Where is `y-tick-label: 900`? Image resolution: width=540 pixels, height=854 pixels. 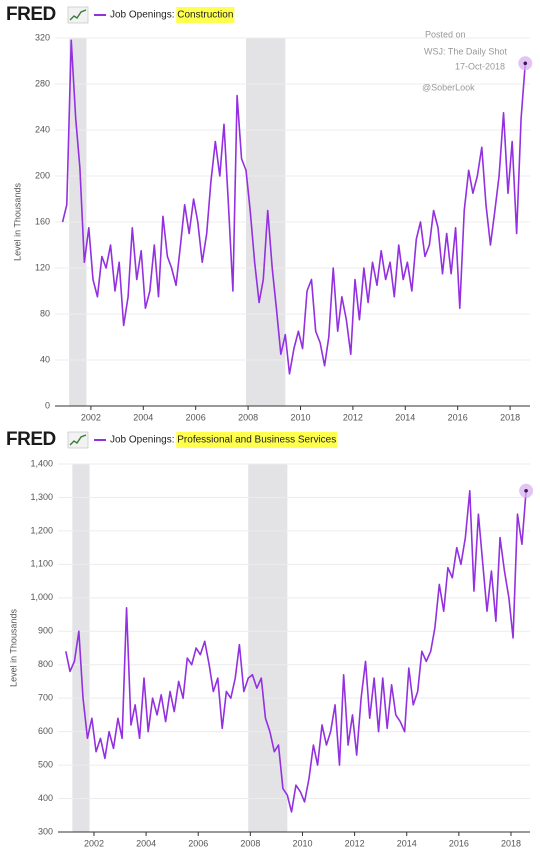 y-tick-label: 900 is located at coordinates (45, 631).